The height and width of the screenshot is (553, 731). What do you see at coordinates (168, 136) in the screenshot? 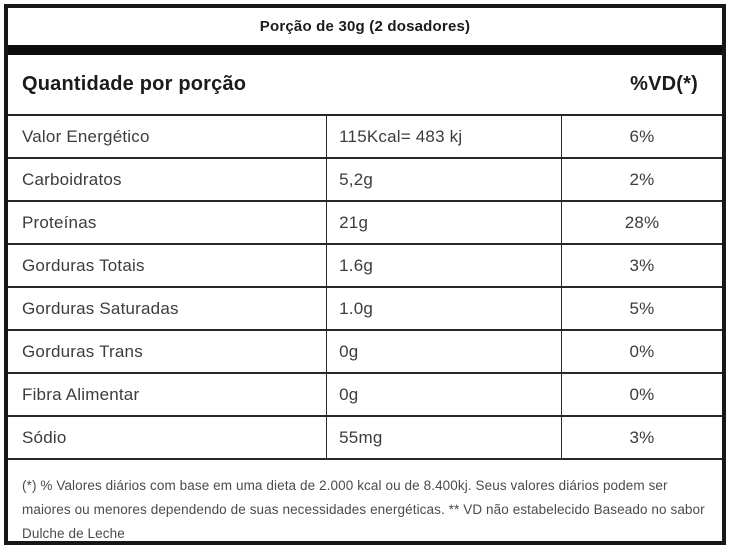
I see `nutrient-name: Valor Energético` at bounding box center [168, 136].